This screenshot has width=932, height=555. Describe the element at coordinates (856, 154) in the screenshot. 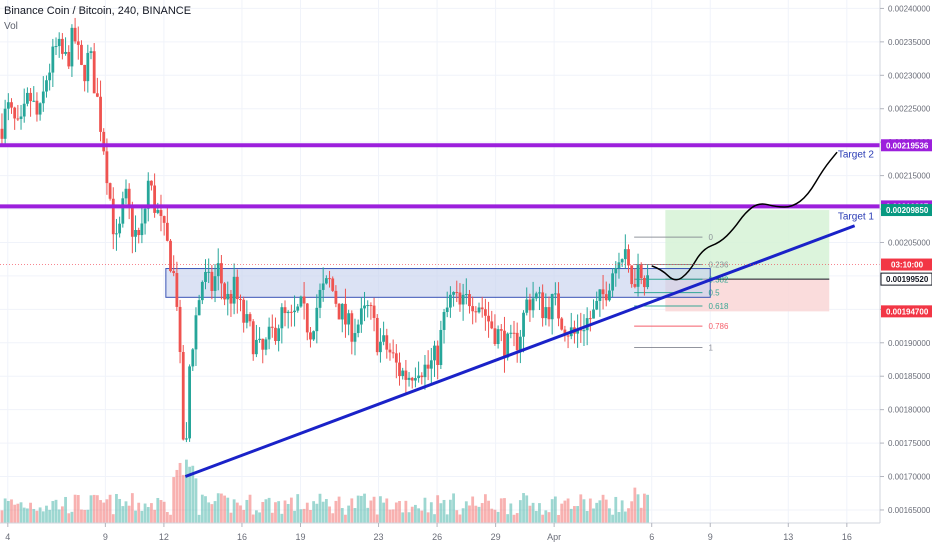

I see `target-label: Target 2` at that location.